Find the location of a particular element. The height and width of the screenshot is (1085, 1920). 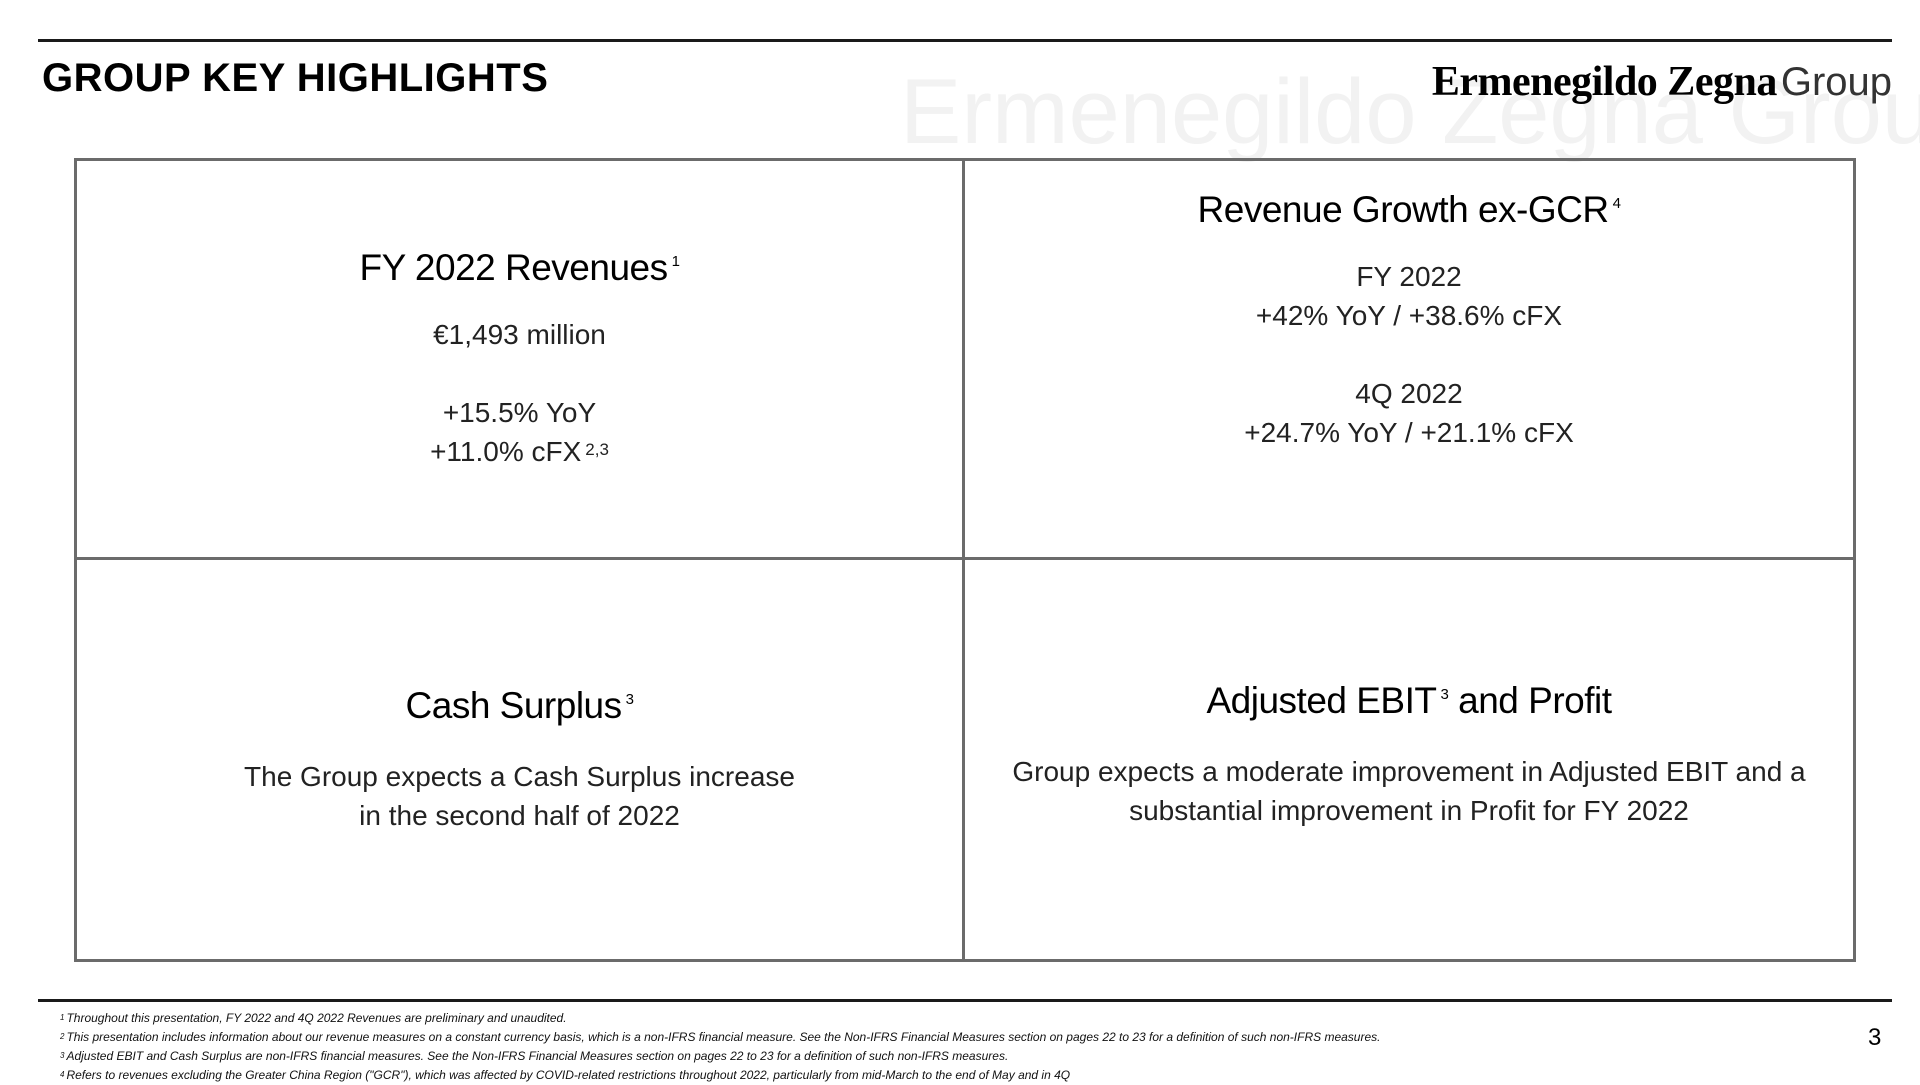

ebit-title-footnote: 3 is located at coordinates (1444, 694).